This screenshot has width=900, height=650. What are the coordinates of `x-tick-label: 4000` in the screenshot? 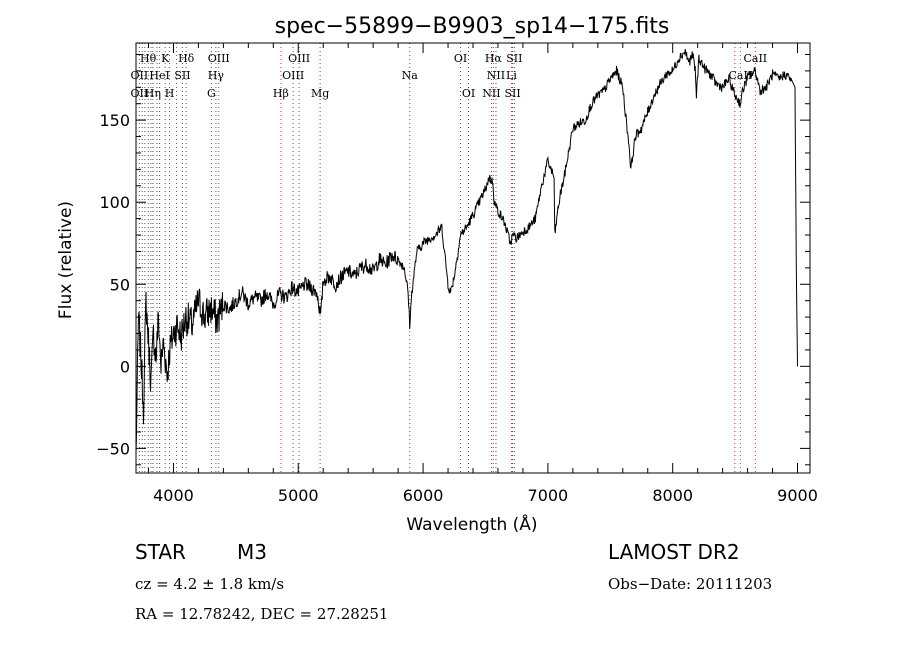 It's located at (173, 495).